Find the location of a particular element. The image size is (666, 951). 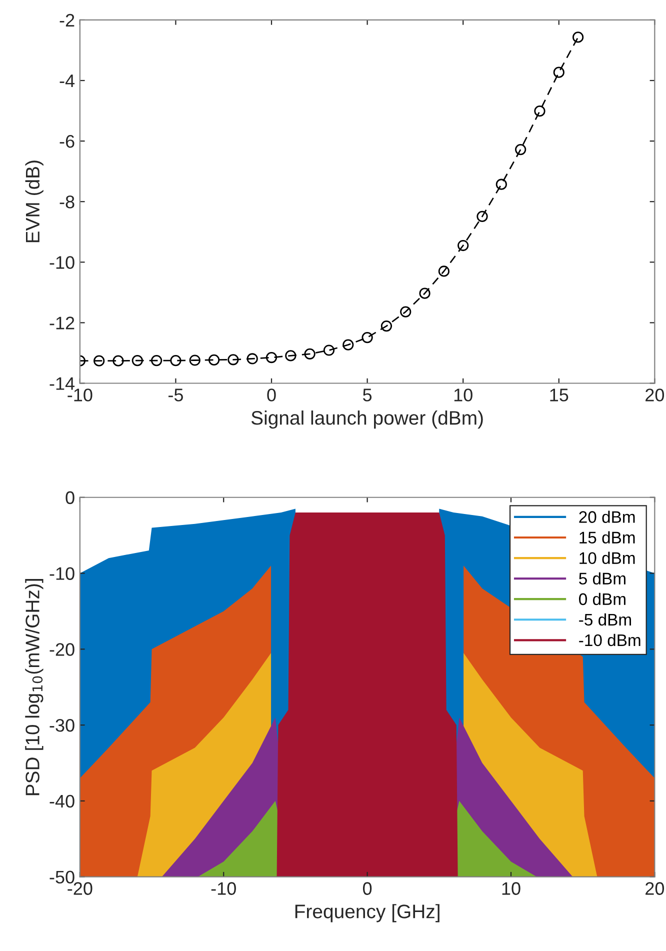

y-tick-label: 0 is located at coordinates (70, 497).